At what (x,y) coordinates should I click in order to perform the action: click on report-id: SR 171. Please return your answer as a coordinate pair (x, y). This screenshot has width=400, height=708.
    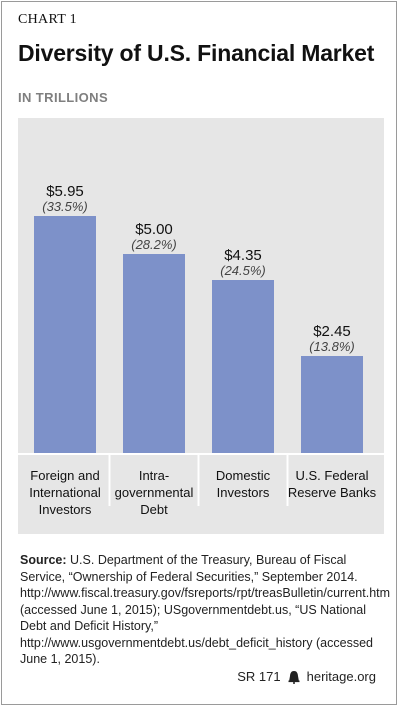
    Looking at the image, I should click on (259, 676).